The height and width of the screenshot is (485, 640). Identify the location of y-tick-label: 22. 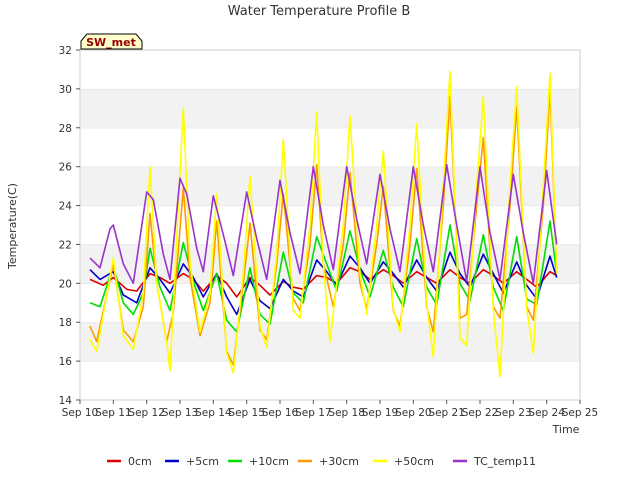
(65, 245).